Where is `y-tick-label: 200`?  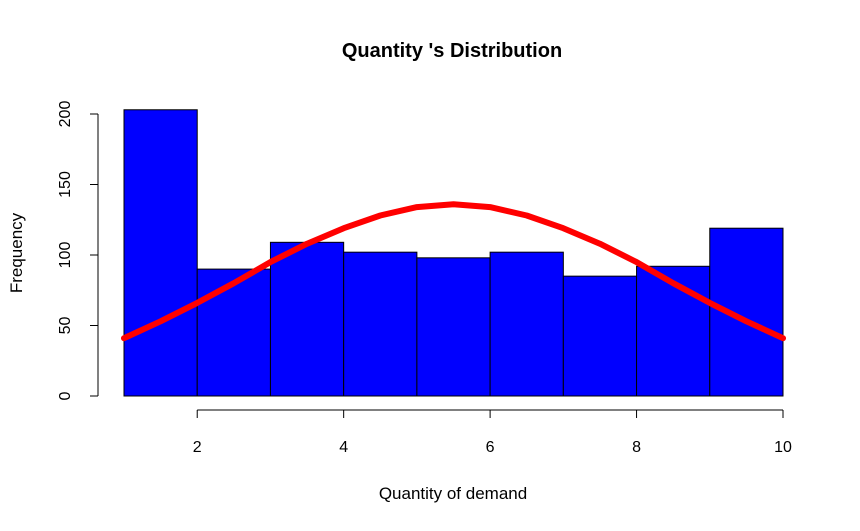
y-tick-label: 200 is located at coordinates (65, 114).